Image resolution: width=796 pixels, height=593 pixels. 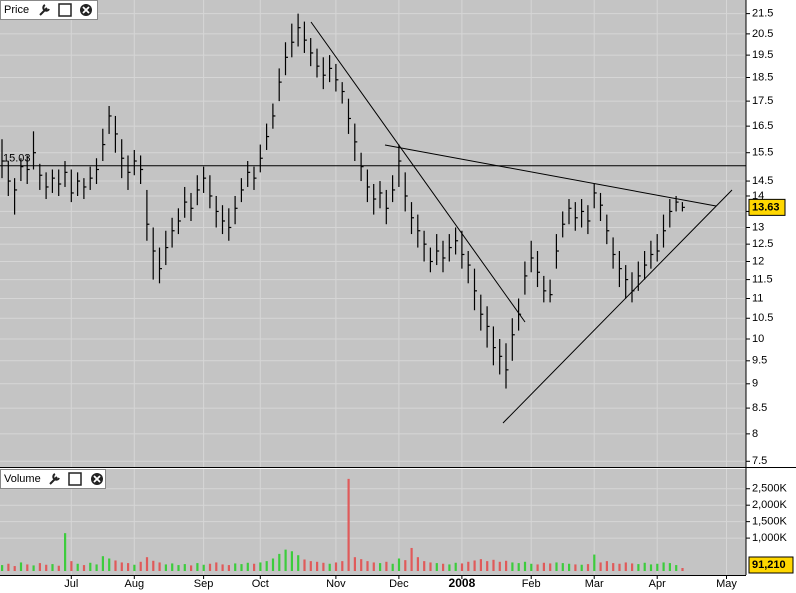 I want to click on close-icon-x, so click(x=97, y=479).